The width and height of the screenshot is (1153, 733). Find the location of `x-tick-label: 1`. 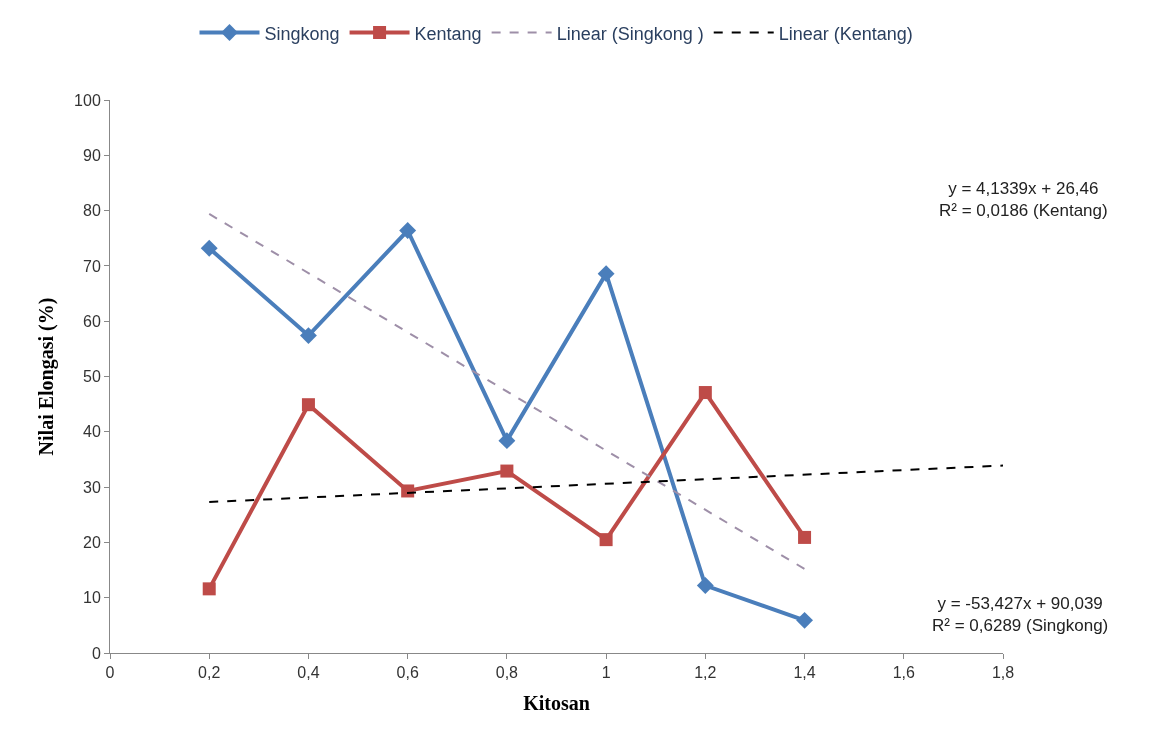

x-tick-label: 1 is located at coordinates (606, 673).